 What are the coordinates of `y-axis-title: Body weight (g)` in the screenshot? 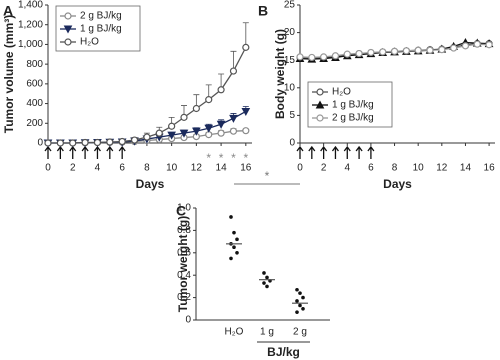 It's located at (280, 74).